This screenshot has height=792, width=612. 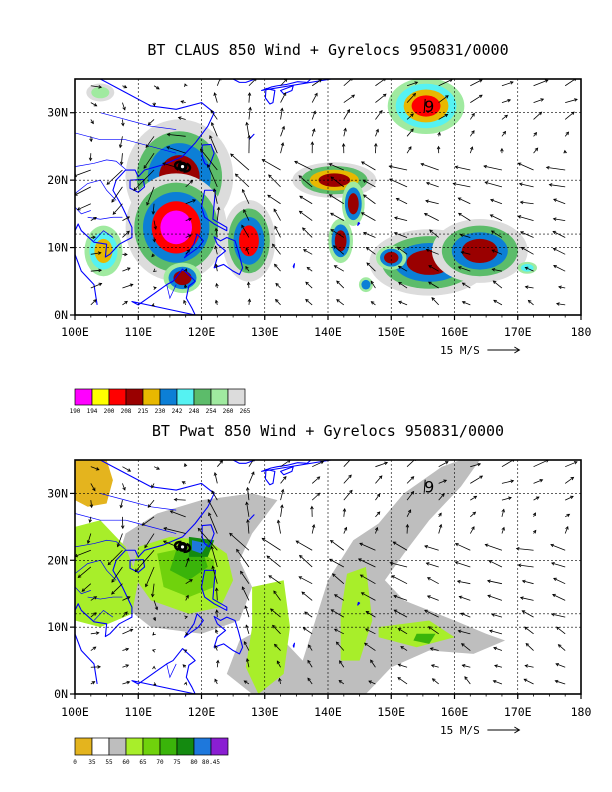 What do you see at coordinates (57, 248) in the screenshot?
I see `y-tick-label: 10N` at bounding box center [57, 248].